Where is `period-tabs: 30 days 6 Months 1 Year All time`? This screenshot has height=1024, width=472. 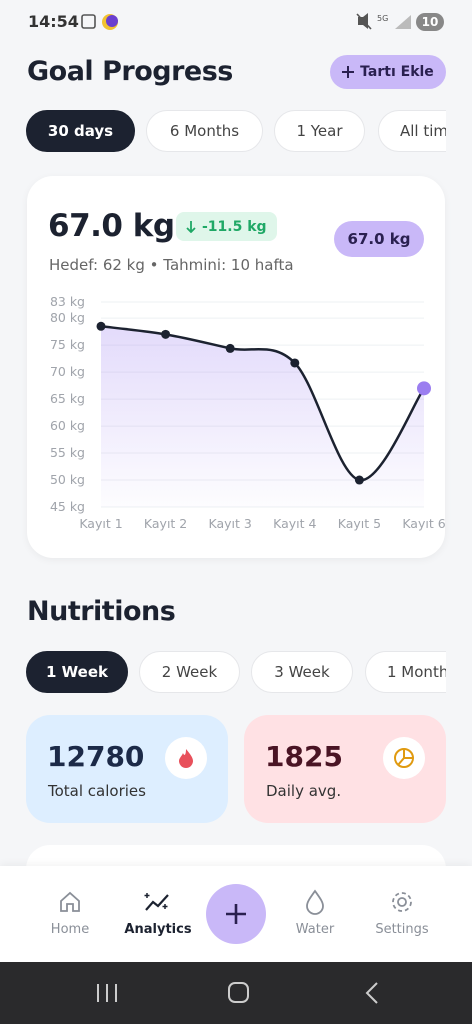
period-tabs: 30 days 6 Months 1 Year All time is located at coordinates (223, 132).